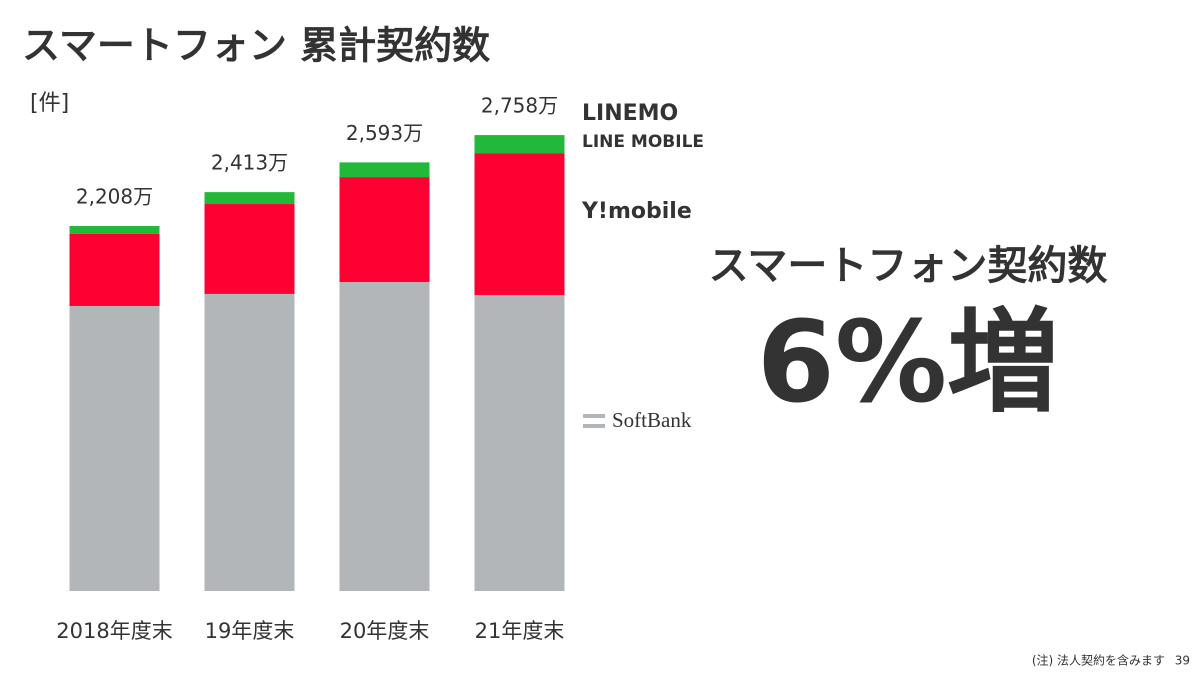 The image size is (1200, 675). Describe the element at coordinates (908, 266) in the screenshot. I see `headline: スマートフォン契約数` at that location.